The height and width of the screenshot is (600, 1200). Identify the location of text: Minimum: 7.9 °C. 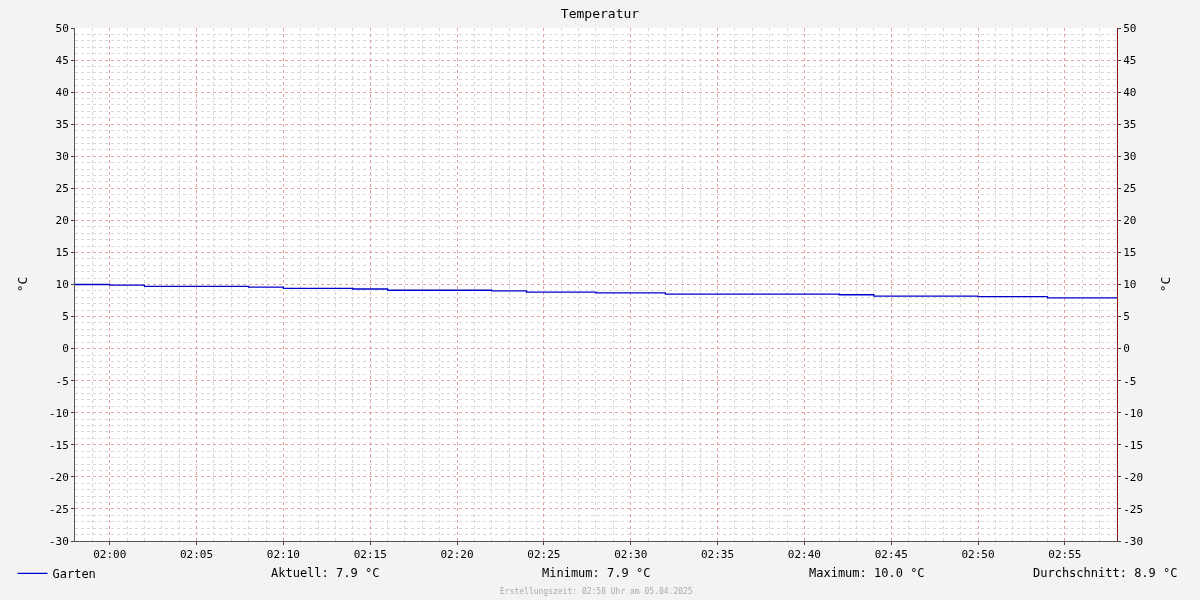
(596, 573).